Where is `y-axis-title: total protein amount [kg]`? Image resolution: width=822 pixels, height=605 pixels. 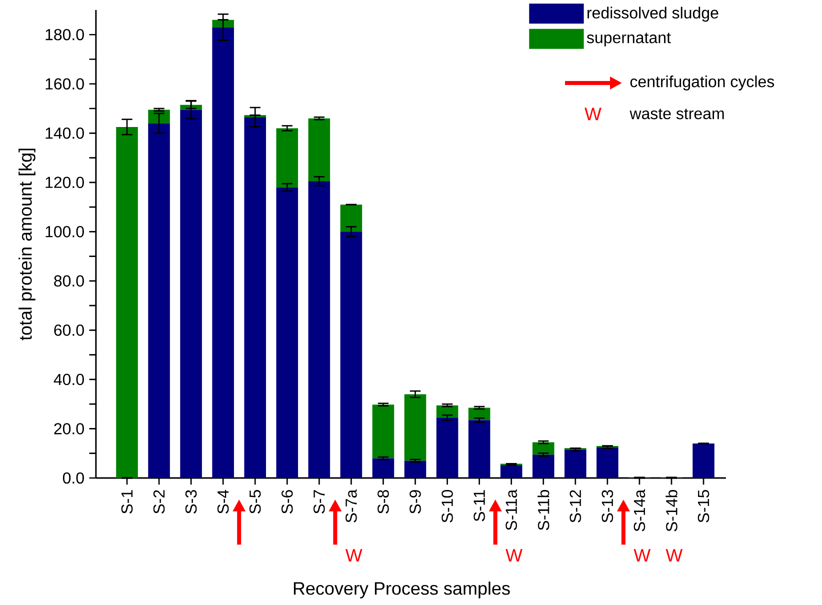
y-axis-title: total protein amount [kg] is located at coordinates (27, 244).